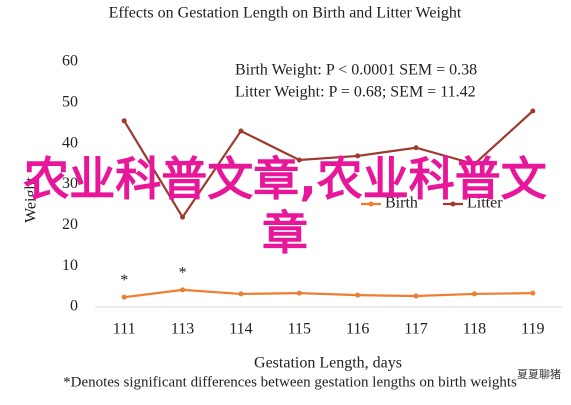 The image size is (571, 405). What do you see at coordinates (182, 329) in the screenshot?
I see `x-tick-label: 113` at bounding box center [182, 329].